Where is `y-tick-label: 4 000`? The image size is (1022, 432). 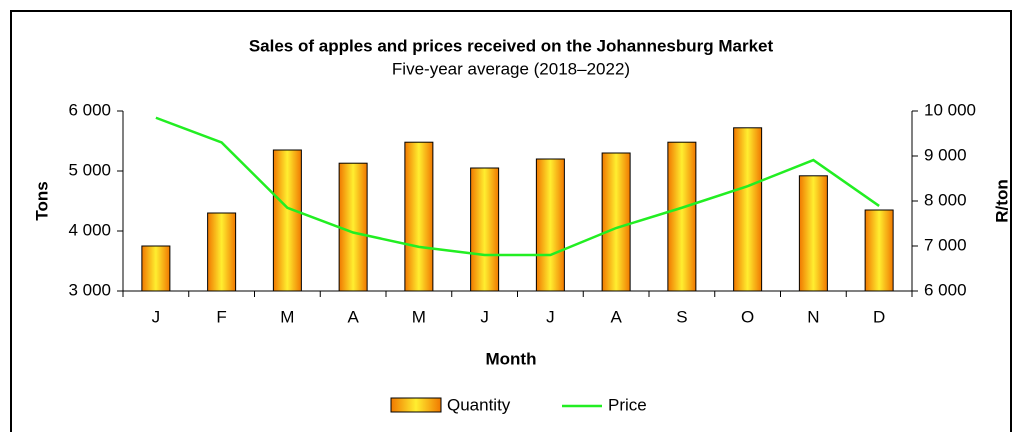
y-tick-label: 4 000 is located at coordinates (89, 229).